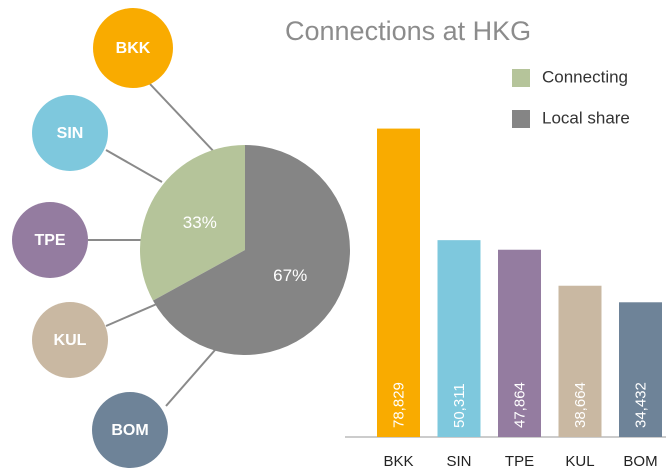  I want to click on bar-value-label: 47,864, so click(519, 405).